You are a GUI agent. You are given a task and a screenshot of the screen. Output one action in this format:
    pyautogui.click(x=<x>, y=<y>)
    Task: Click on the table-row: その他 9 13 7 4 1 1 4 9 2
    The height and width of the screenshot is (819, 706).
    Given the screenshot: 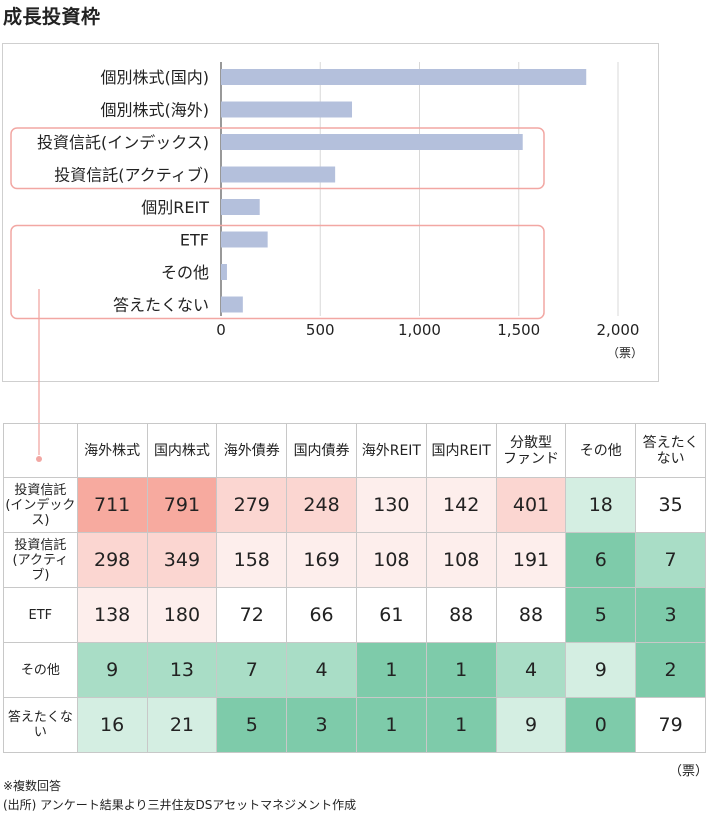 What is the action you would take?
    pyautogui.click(x=354, y=670)
    